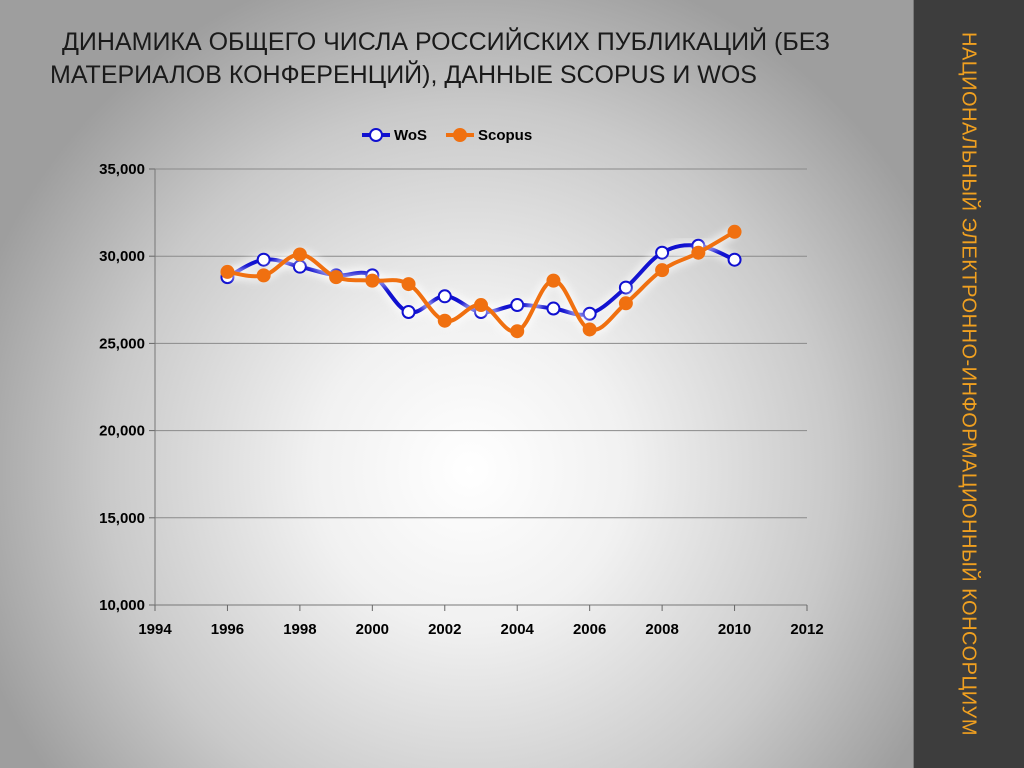  Describe the element at coordinates (734, 629) in the screenshot. I see `x-tick-label: 2010` at that location.